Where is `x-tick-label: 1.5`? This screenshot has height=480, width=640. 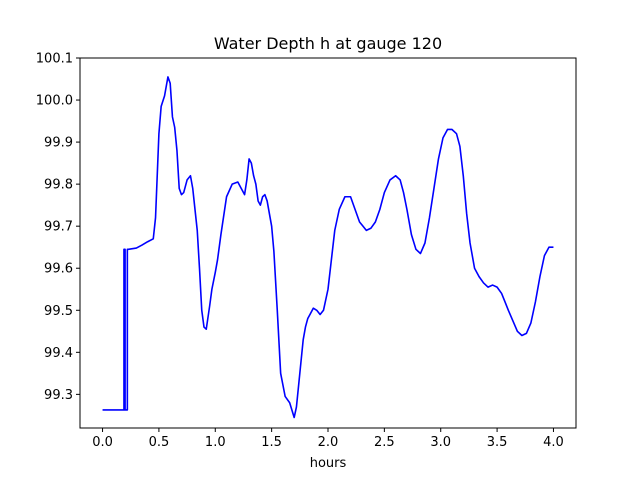 x-tick-label: 1.5 is located at coordinates (271, 442).